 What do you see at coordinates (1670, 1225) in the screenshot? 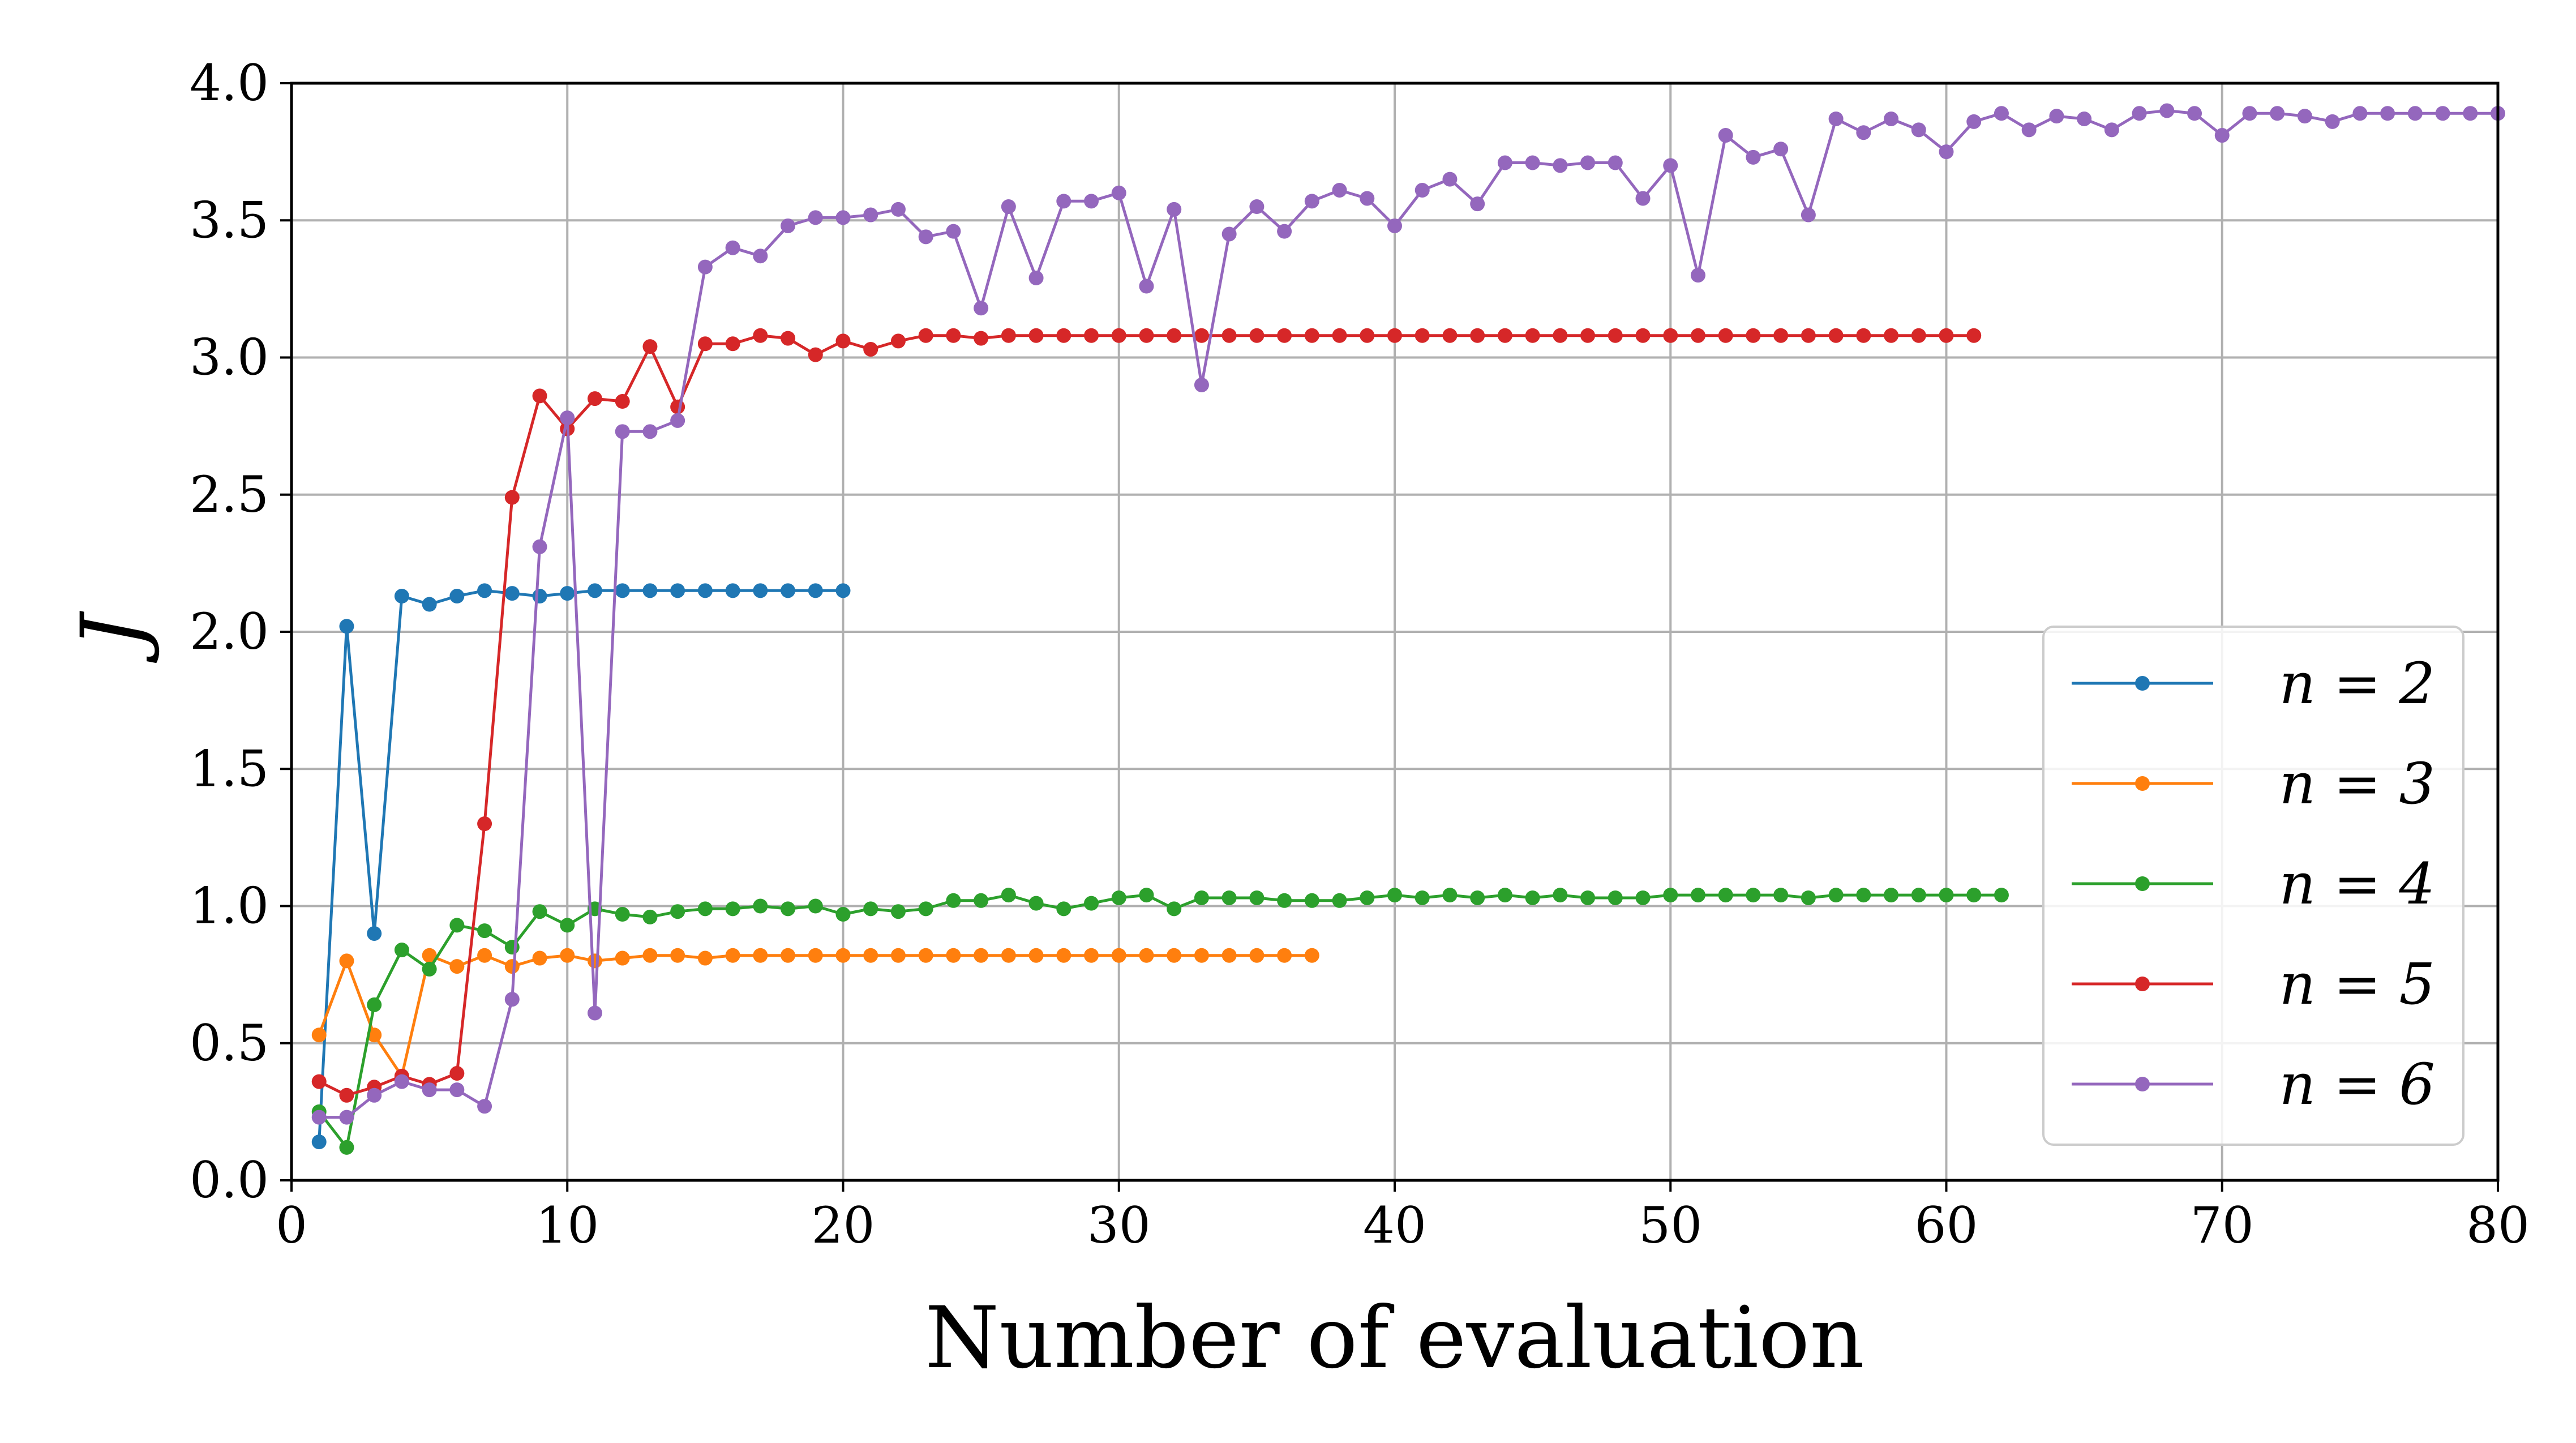
I see `x-tick-label: 50` at bounding box center [1670, 1225].